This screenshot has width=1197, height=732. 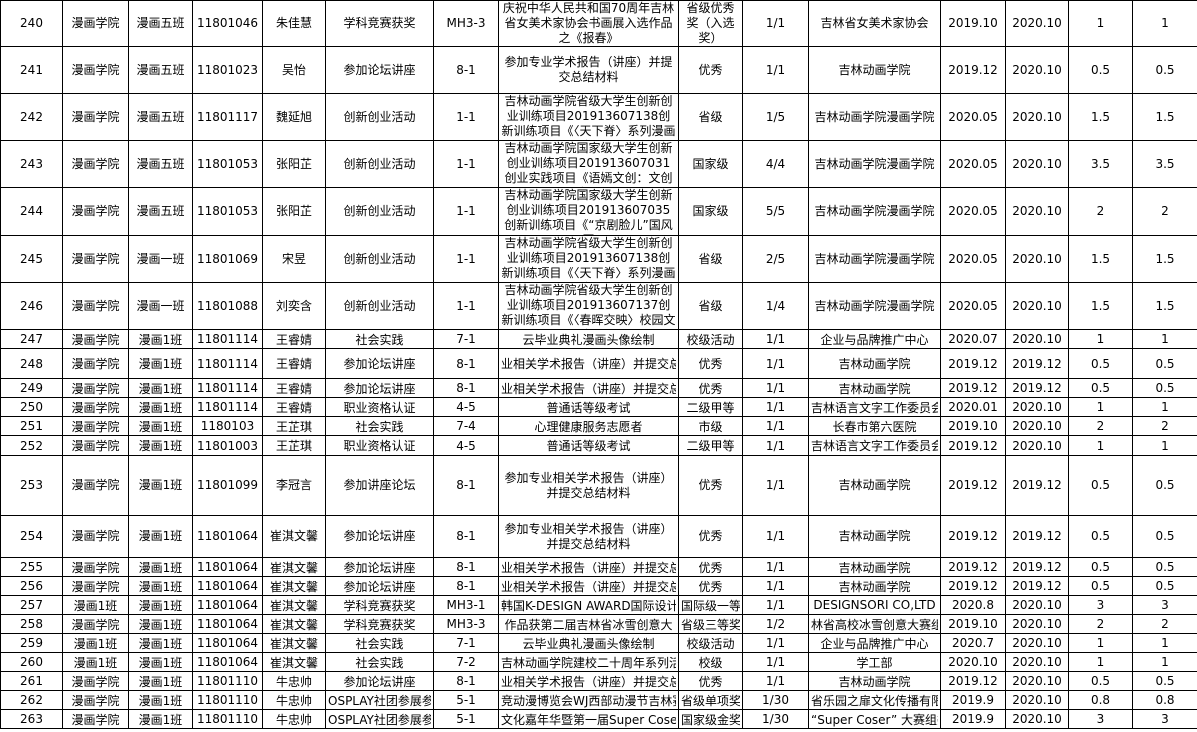 What do you see at coordinates (466, 407) in the screenshot?
I see `code-cell: 4-5` at bounding box center [466, 407].